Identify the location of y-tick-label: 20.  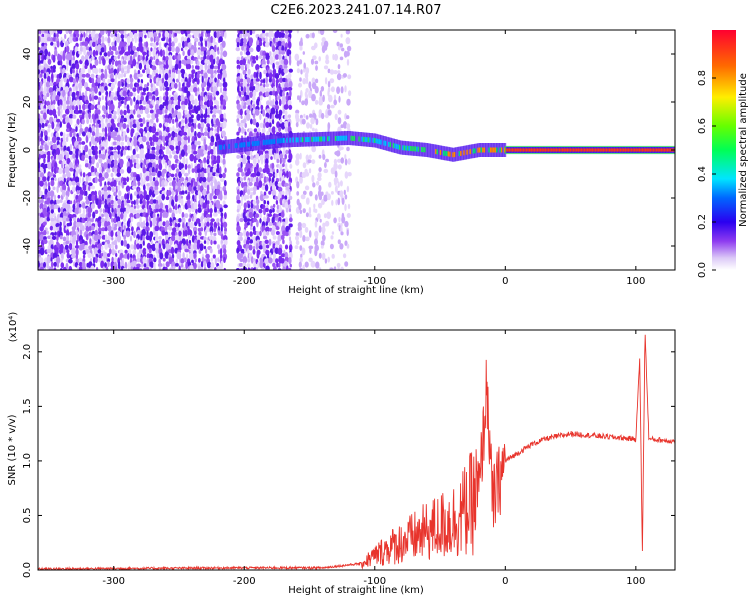
(27, 102).